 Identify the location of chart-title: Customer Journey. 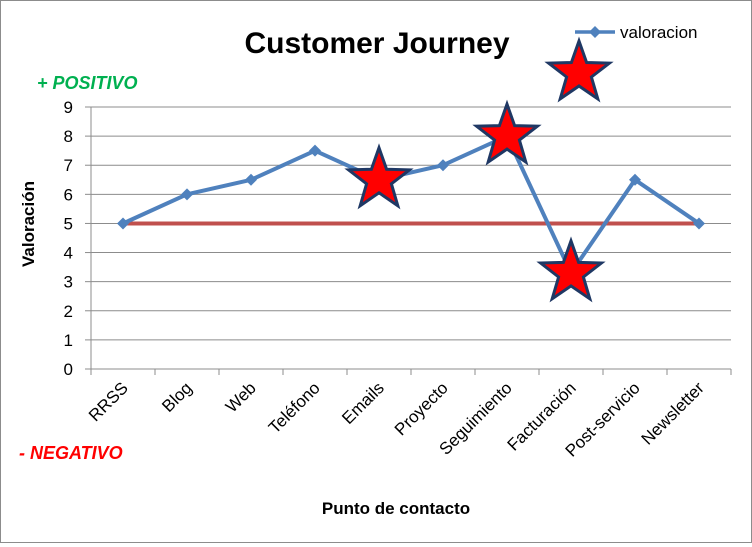
(376, 43).